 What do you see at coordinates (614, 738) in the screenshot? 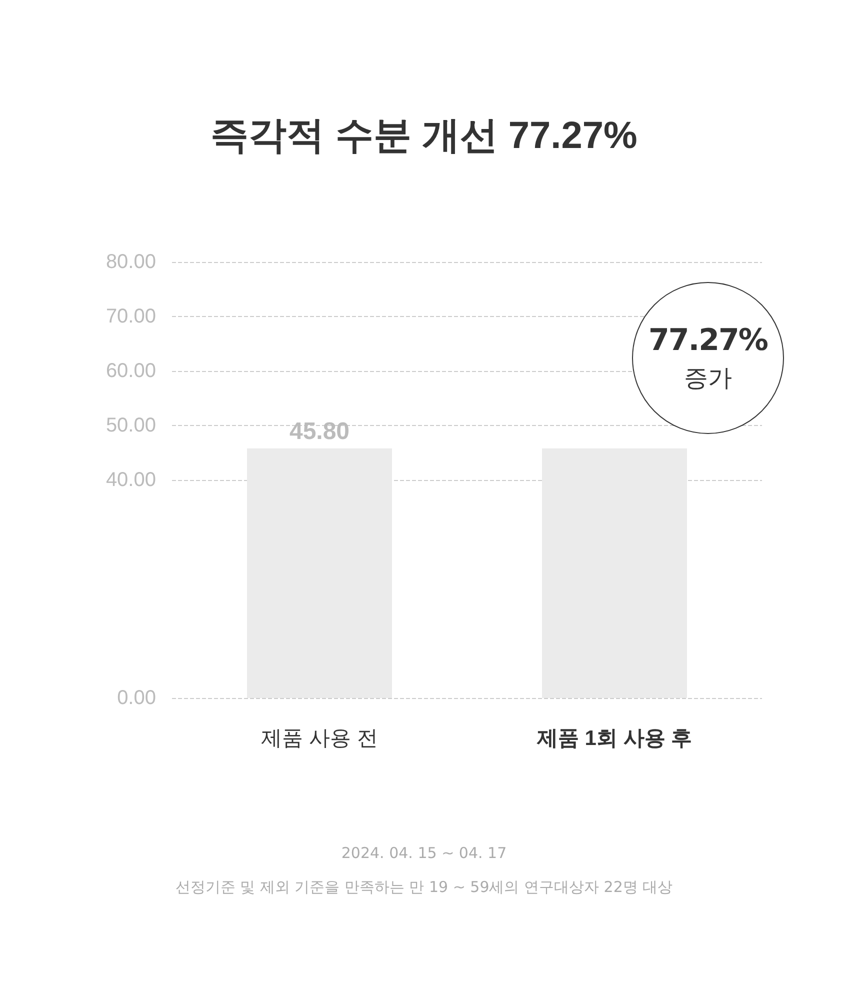
I see `x-tick-label: 제품 1회 사용 후` at bounding box center [614, 738].